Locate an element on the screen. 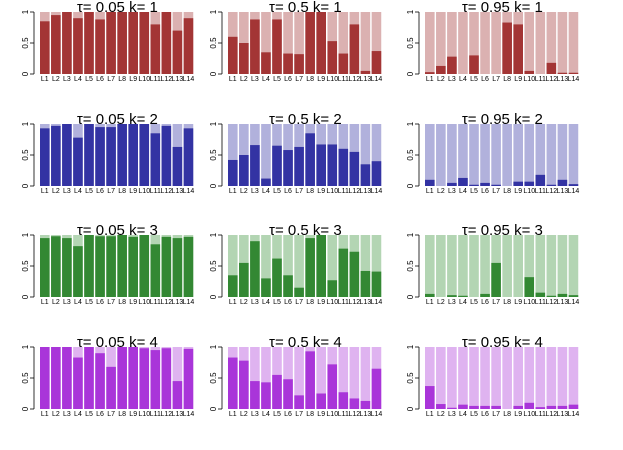 This screenshot has width=623, height=450. panel-title: τ= 0.05 k= 3 is located at coordinates (117, 230).